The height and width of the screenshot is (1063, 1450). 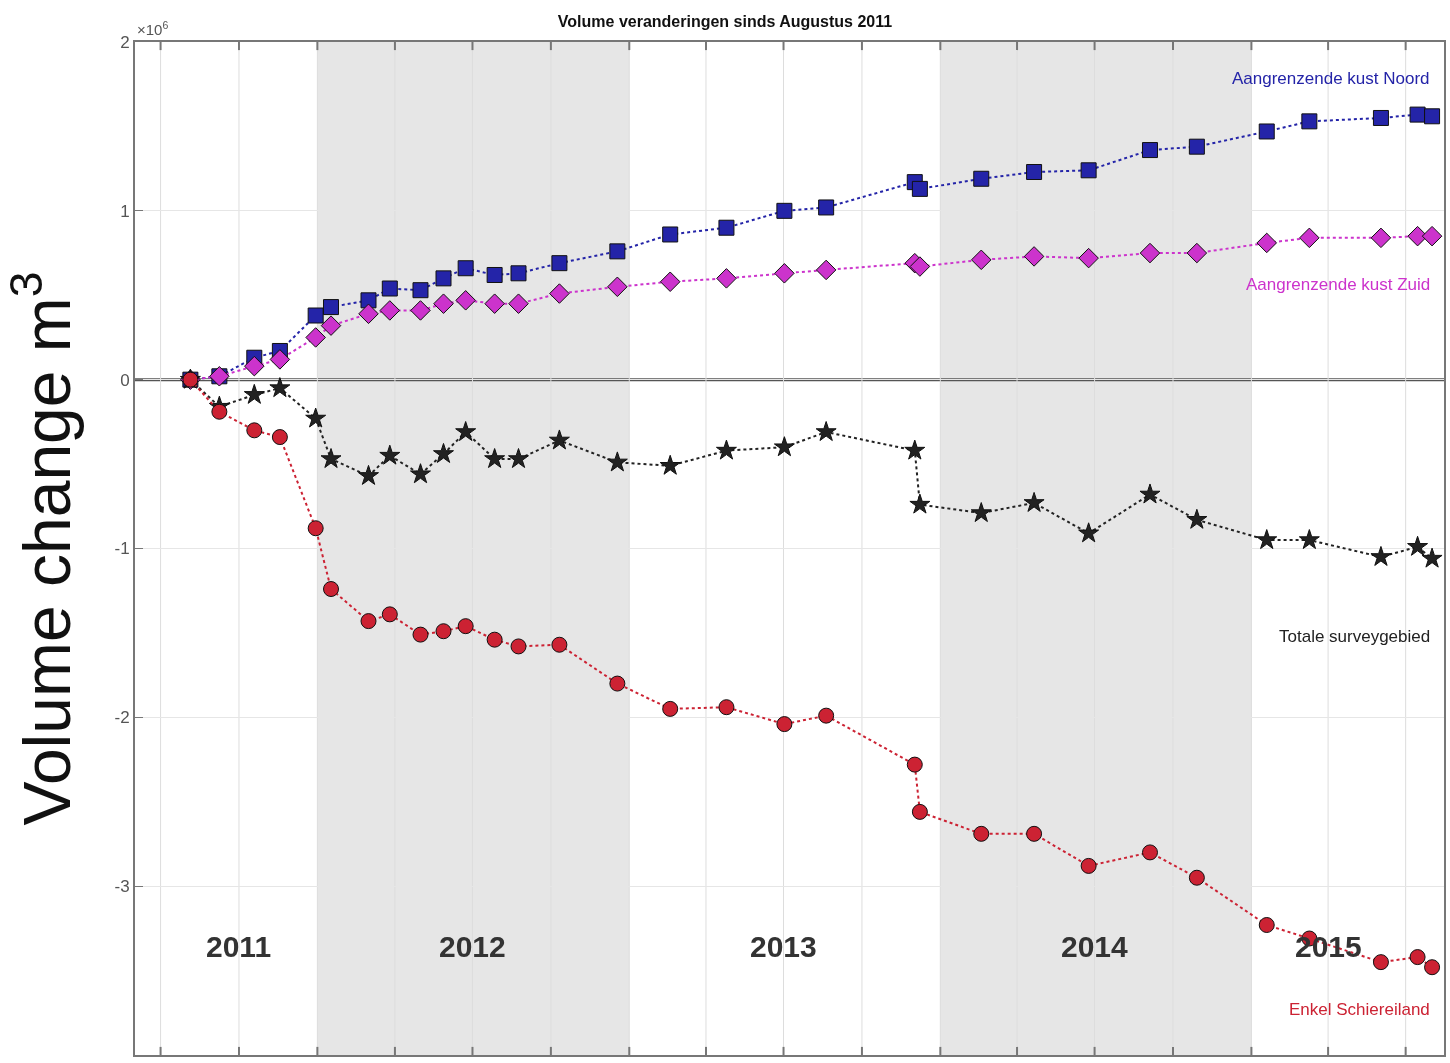 What do you see at coordinates (153, 29) in the screenshot?
I see `text: ×10$^{6}$` at bounding box center [153, 29].